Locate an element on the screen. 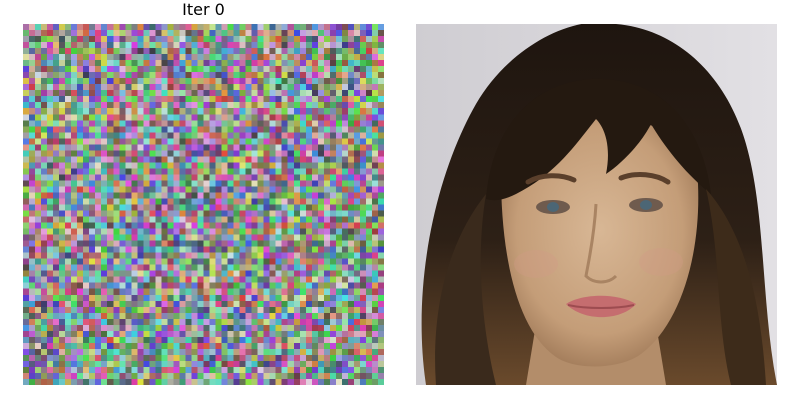  lips is located at coordinates (601, 306).